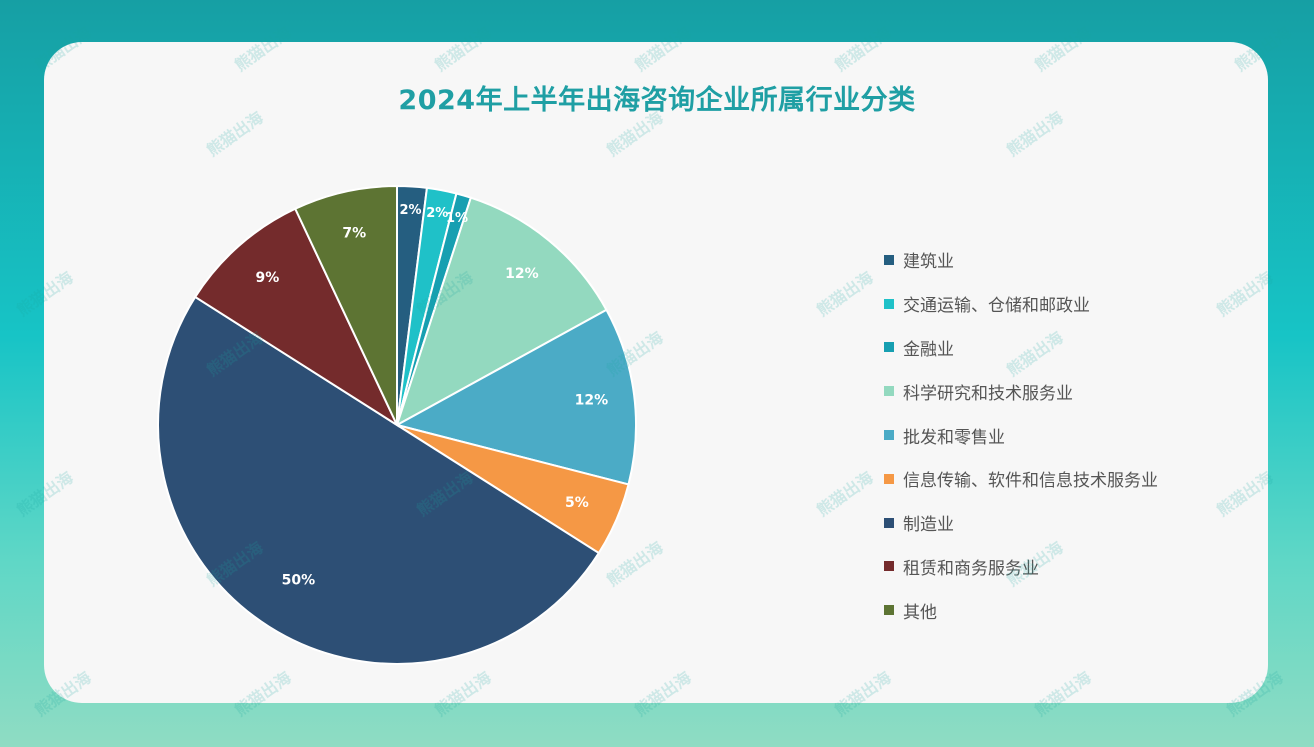 The height and width of the screenshot is (747, 1314). What do you see at coordinates (1064, 523) in the screenshot?
I see `legend-item-manufacturing: 制造业` at bounding box center [1064, 523].